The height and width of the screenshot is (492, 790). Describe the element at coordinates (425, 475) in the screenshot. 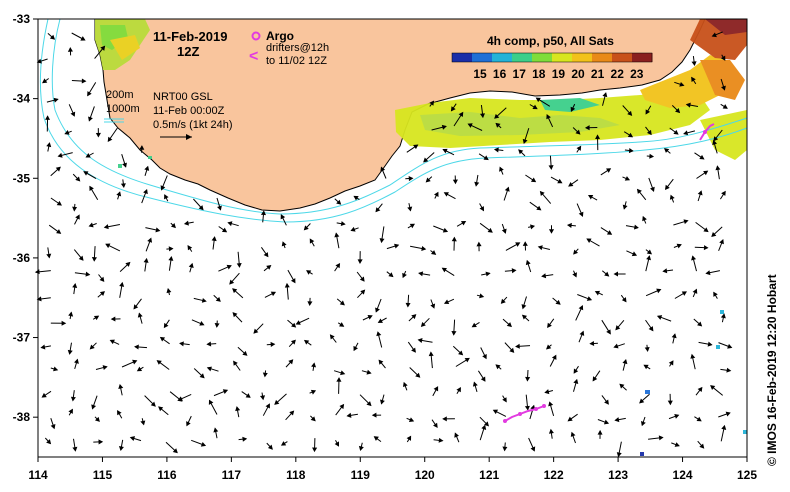

I see `lon-tick-label: 120` at that location.